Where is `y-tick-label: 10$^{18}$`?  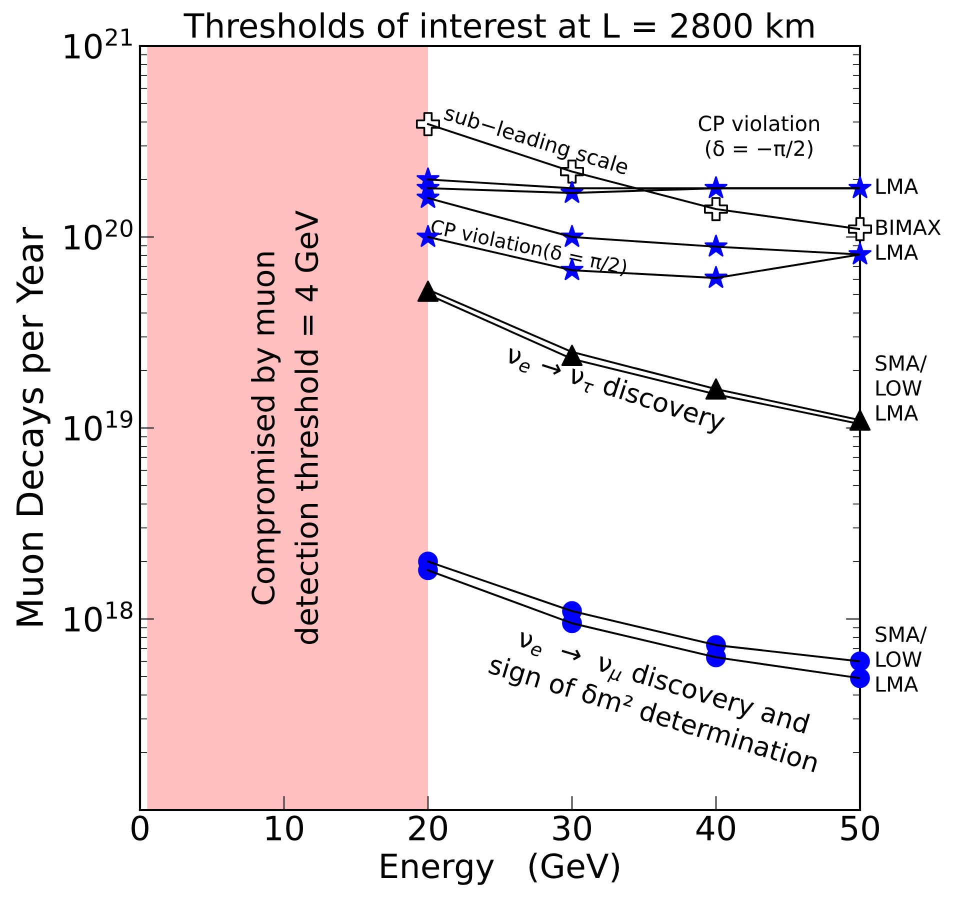
y-tick-label: 10$^{18}$ is located at coordinates (98, 616).